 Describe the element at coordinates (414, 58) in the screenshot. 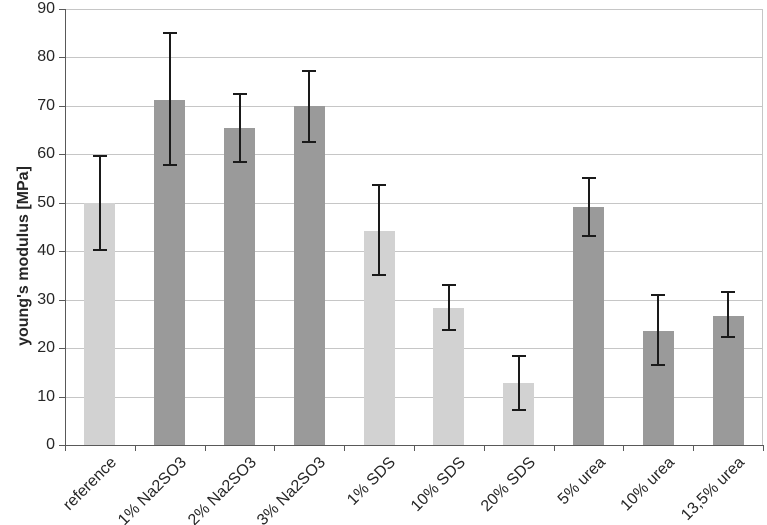

I see `gridline-y80` at that location.